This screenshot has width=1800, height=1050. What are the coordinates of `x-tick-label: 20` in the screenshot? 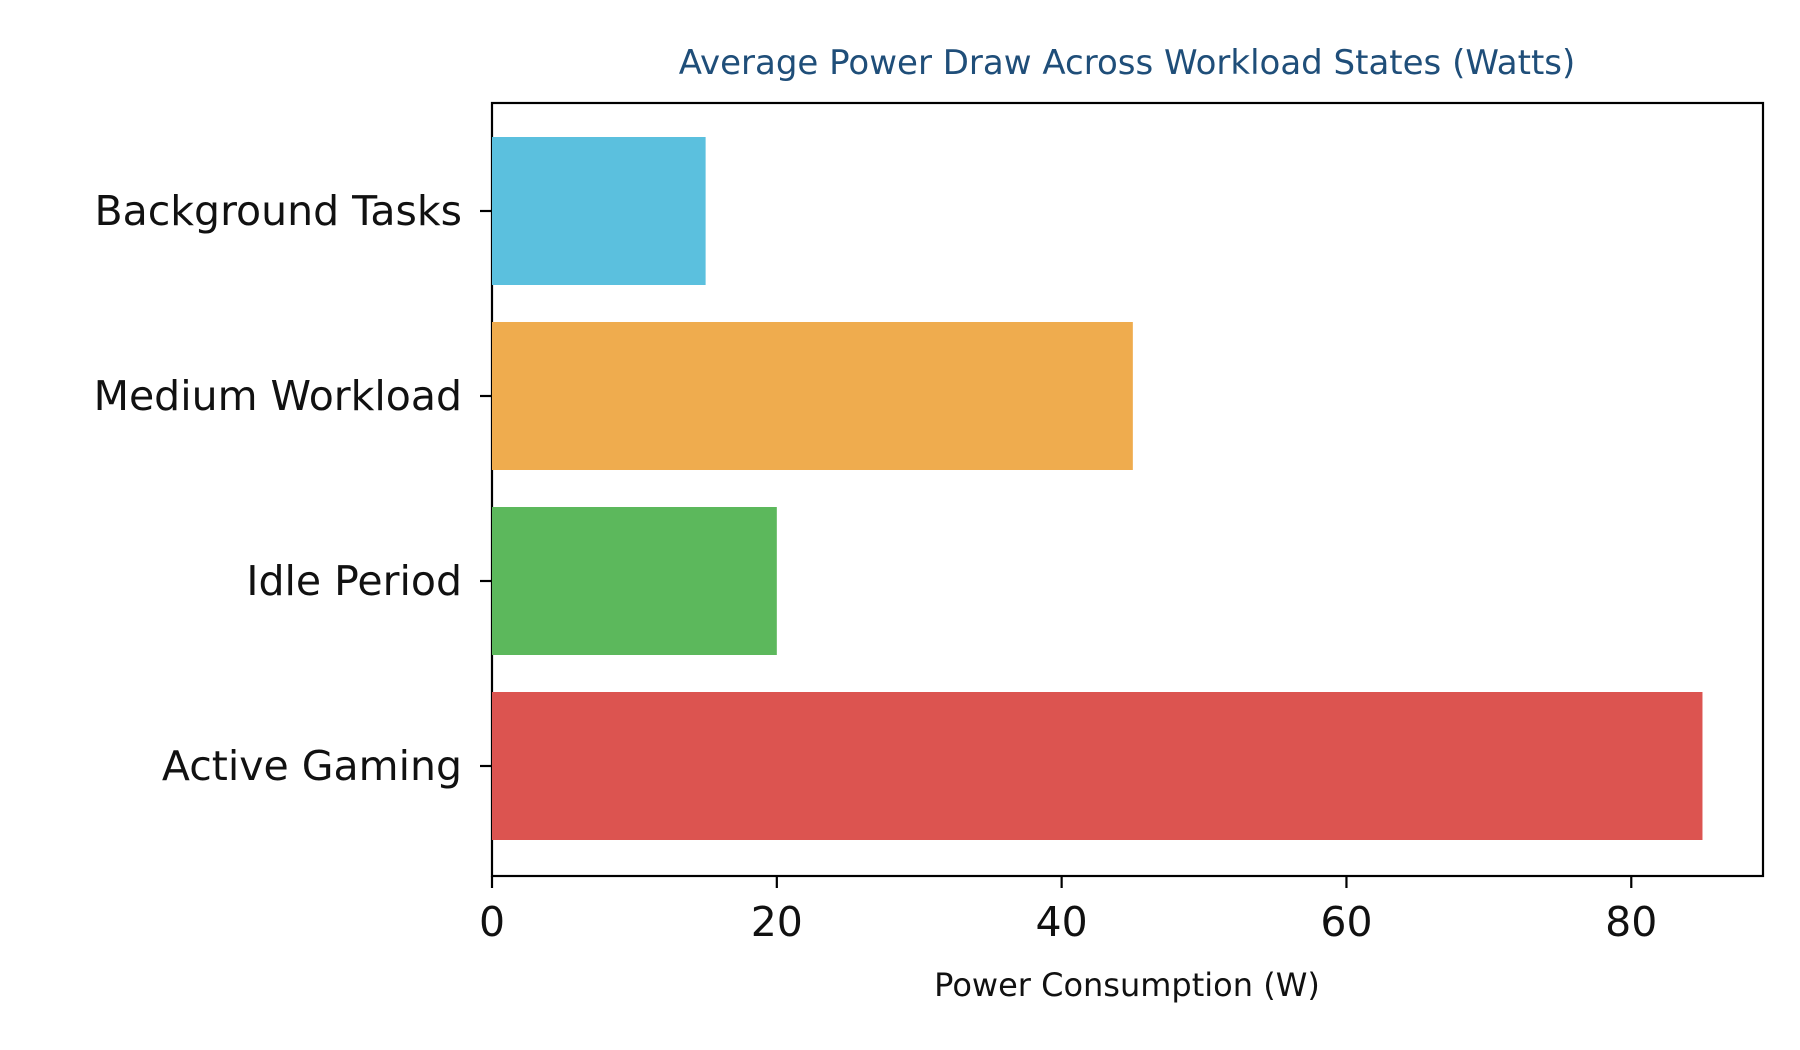 It's located at (777, 922).